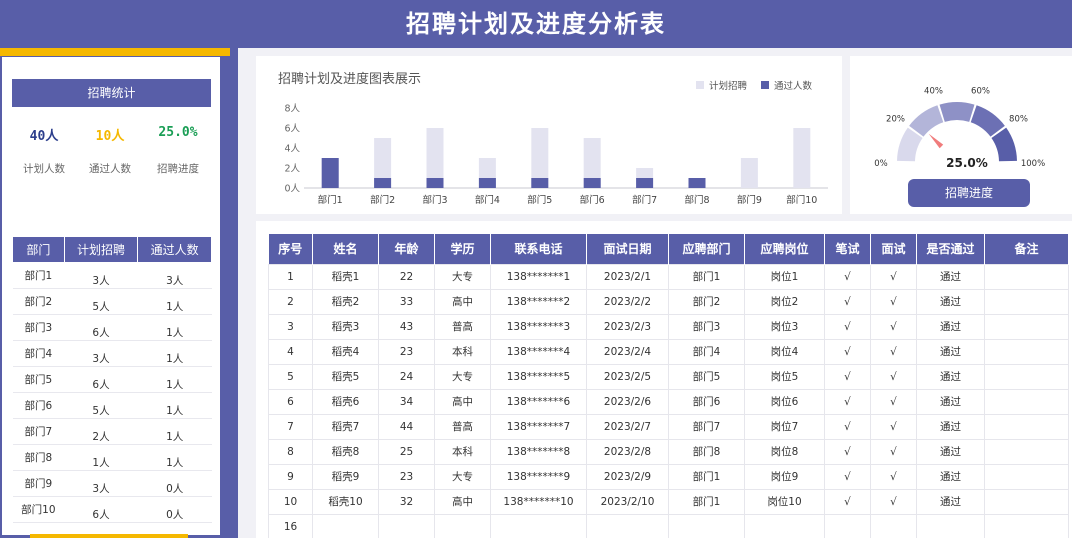 The image size is (1072, 538). I want to click on x-tick-label: 部门5, so click(539, 200).